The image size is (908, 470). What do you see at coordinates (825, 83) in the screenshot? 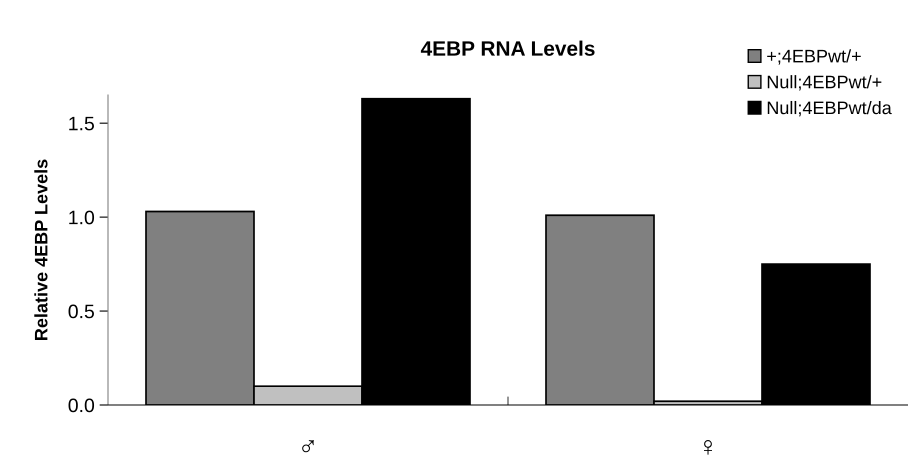
I see `legend-label: Null;4EBPwt/+` at bounding box center [825, 83].